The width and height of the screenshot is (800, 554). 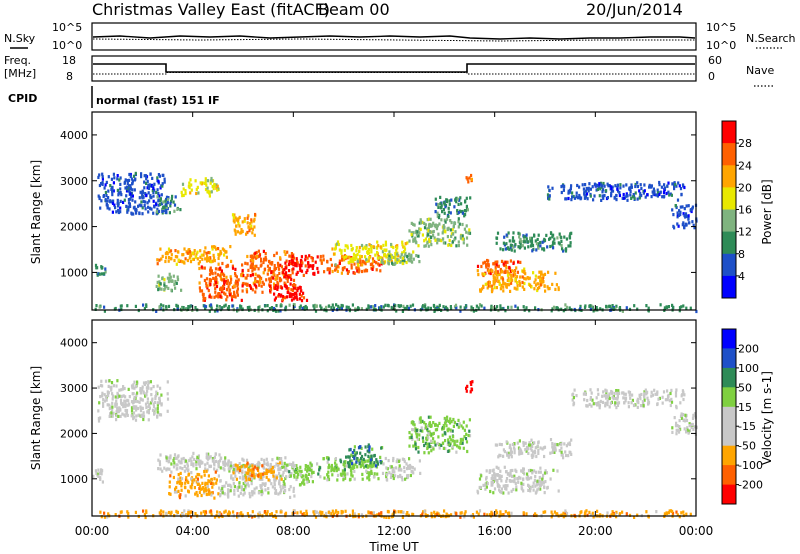 What do you see at coordinates (715, 60) in the screenshot?
I see `nave-tick-top: 60` at bounding box center [715, 60].